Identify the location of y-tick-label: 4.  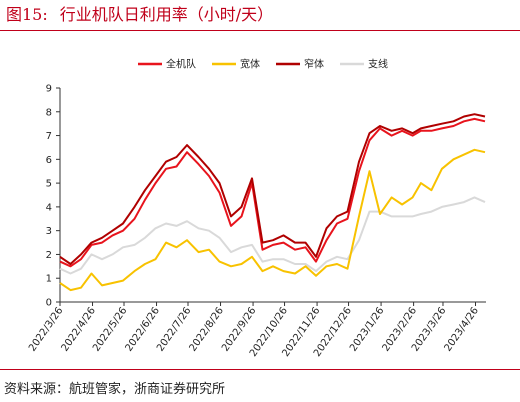
(49, 207).